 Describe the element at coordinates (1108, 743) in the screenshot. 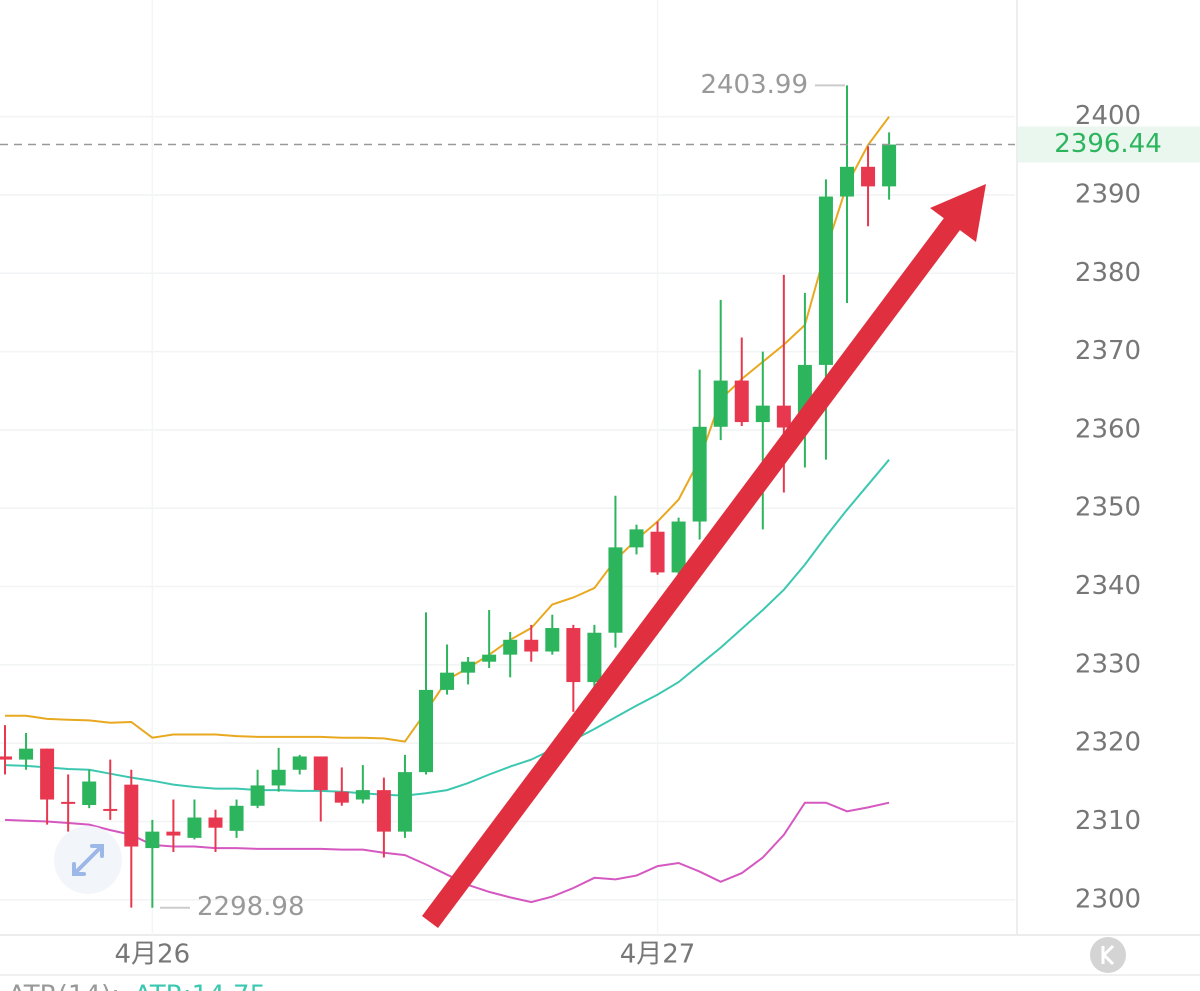

I see `y-tick-label: 2320` at that location.